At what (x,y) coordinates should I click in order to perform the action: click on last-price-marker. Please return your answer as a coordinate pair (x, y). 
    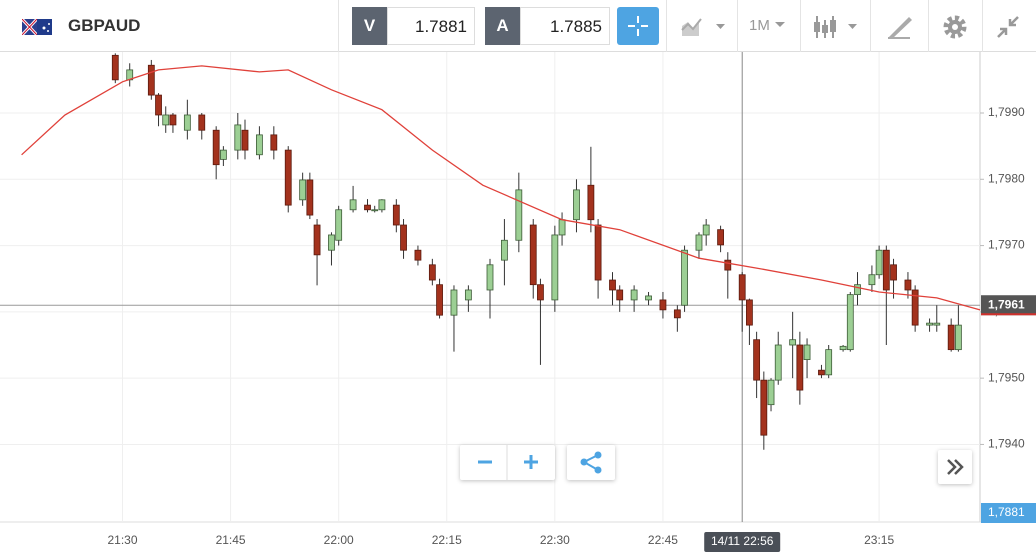
    Looking at the image, I should click on (1008, 305).